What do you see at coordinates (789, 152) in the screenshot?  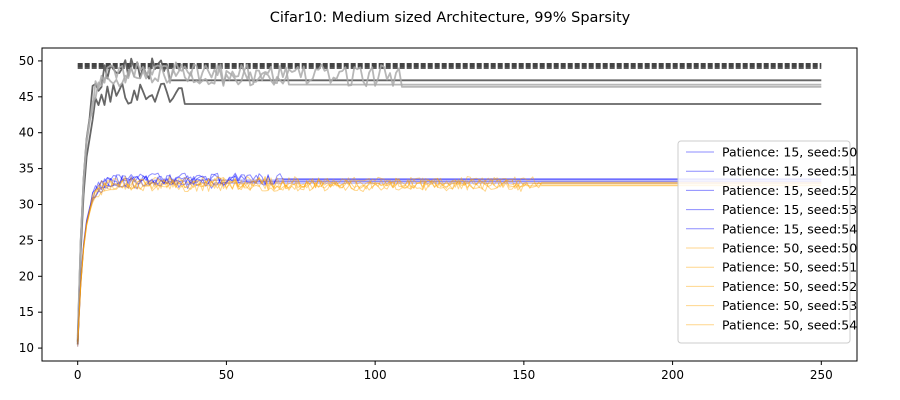 I see `legend-label: Patience: 15, seed:50` at bounding box center [789, 152].